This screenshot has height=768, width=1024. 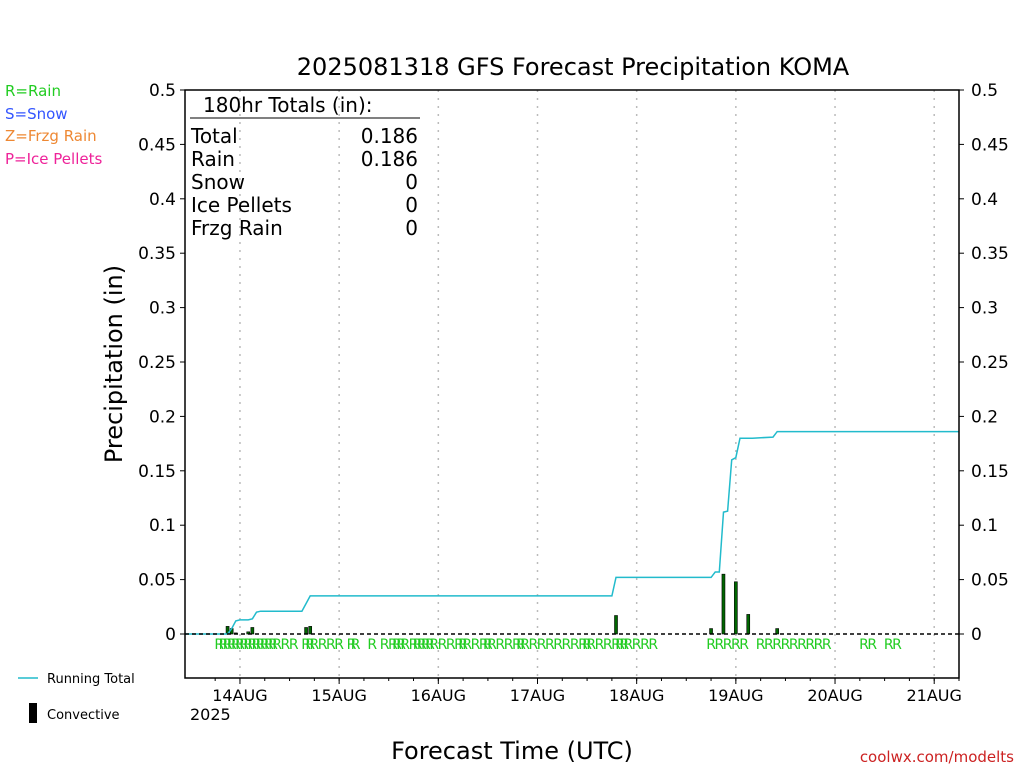 I want to click on legend-frzg-rain: Z=Frzg Rain, so click(x=51, y=136).